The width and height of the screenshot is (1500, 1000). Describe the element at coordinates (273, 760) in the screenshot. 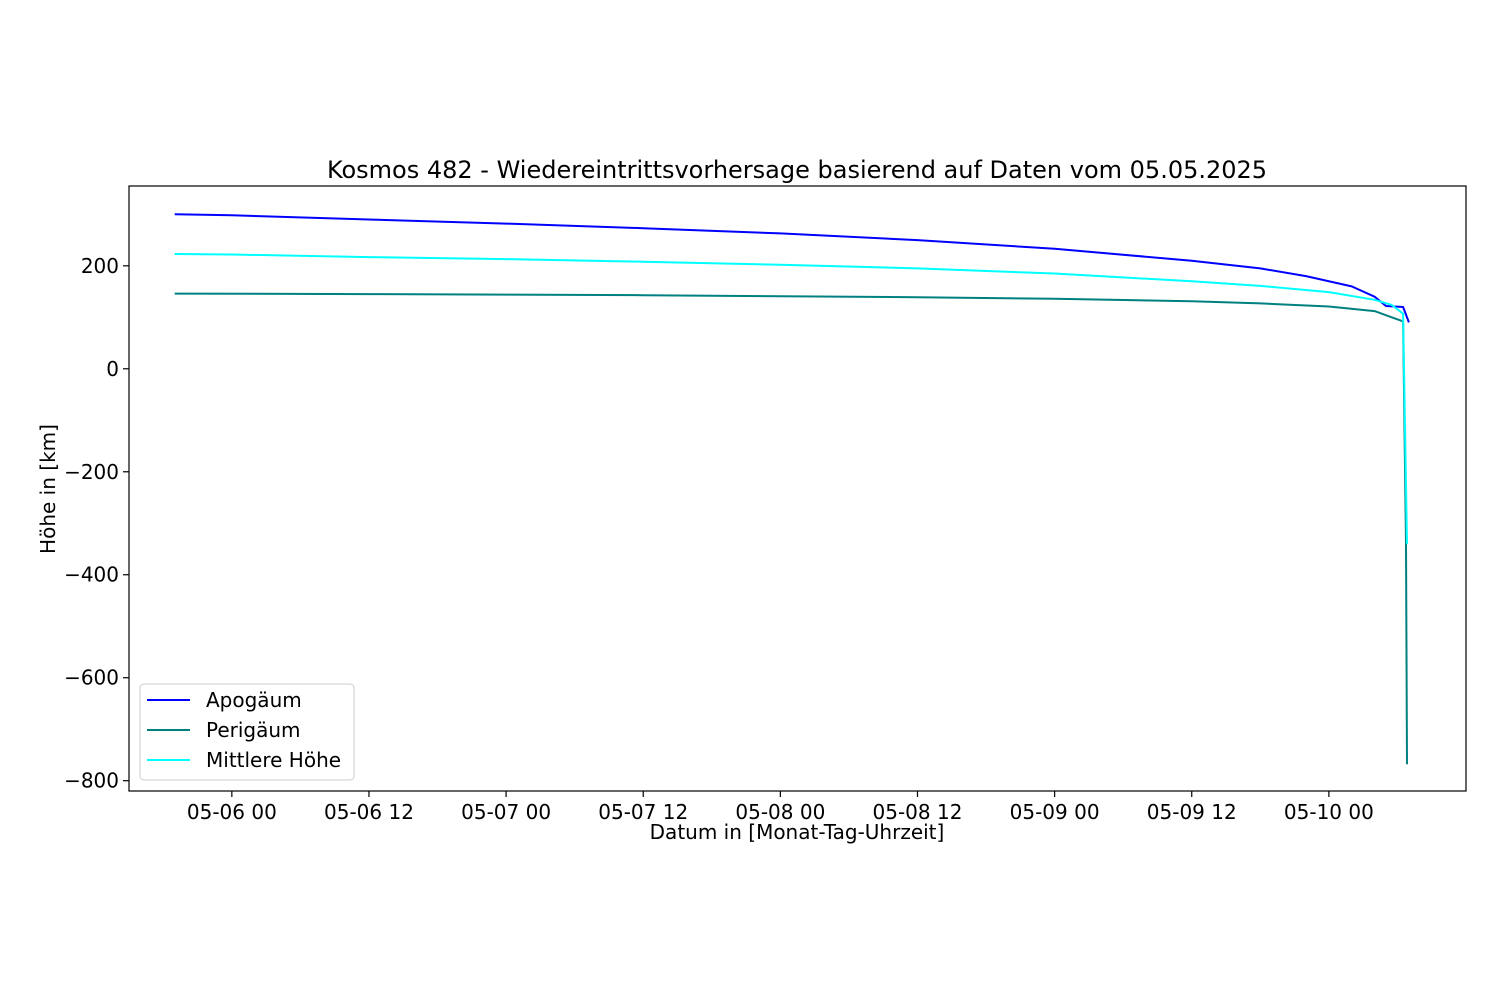

I see `legend-label-3: Mittlere Höhe` at that location.